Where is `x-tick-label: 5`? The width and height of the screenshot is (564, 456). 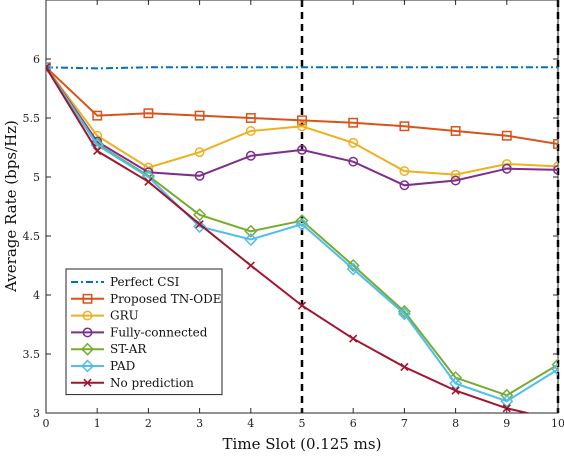 x-tick-label: 5 is located at coordinates (302, 423).